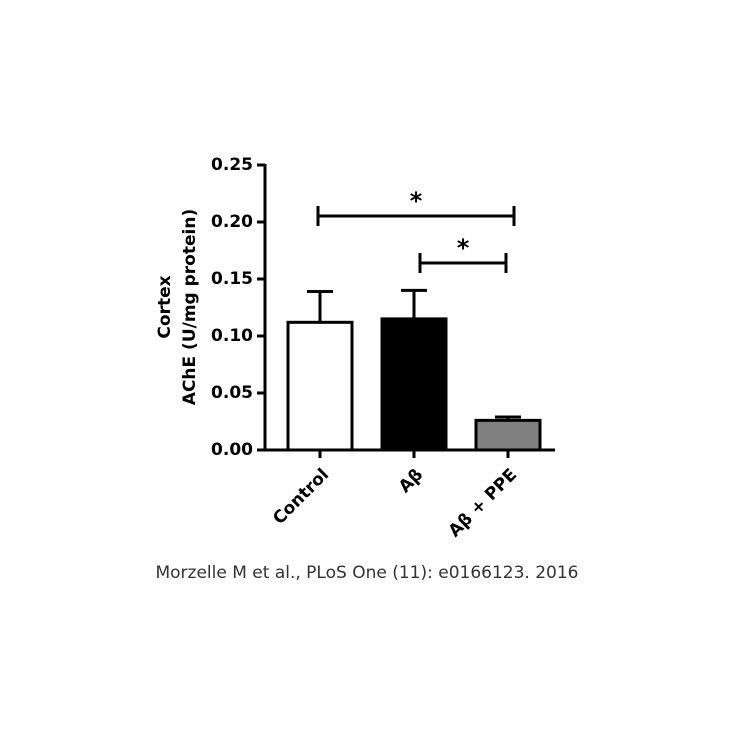 This screenshot has width=750, height=750. Describe the element at coordinates (301, 497) in the screenshot. I see `x-tick-label: Control` at that location.